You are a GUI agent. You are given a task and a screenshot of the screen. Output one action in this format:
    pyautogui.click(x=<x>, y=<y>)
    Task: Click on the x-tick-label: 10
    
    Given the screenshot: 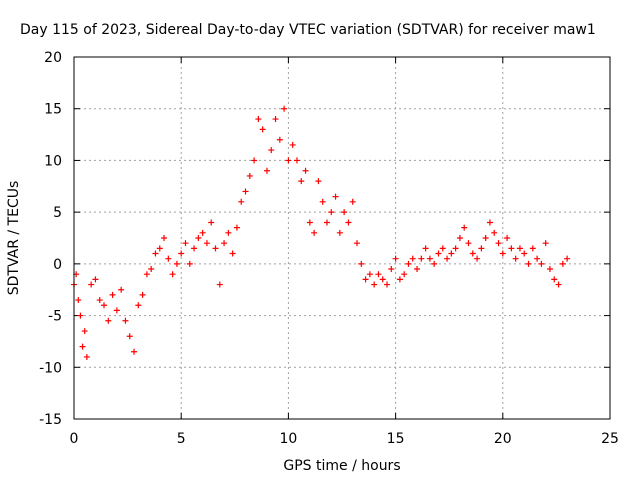 What is the action you would take?
    pyautogui.click(x=288, y=439)
    